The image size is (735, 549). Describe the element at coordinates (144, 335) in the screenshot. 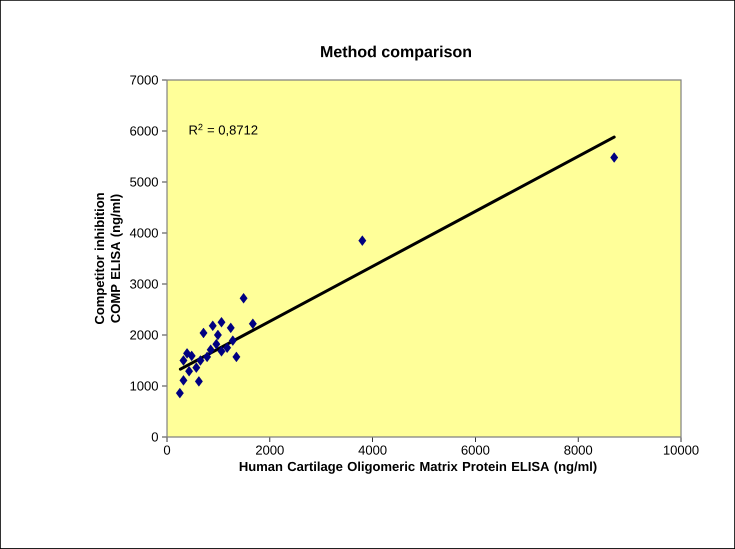

I see `y-tick-label: 2000` at that location.